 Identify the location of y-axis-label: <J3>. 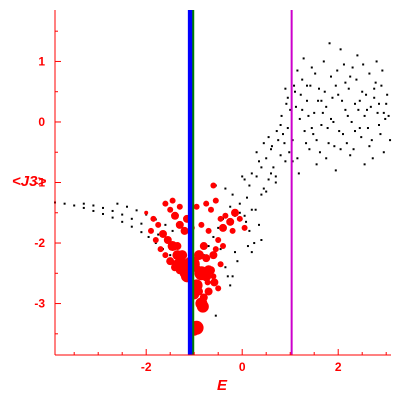
(29, 181).